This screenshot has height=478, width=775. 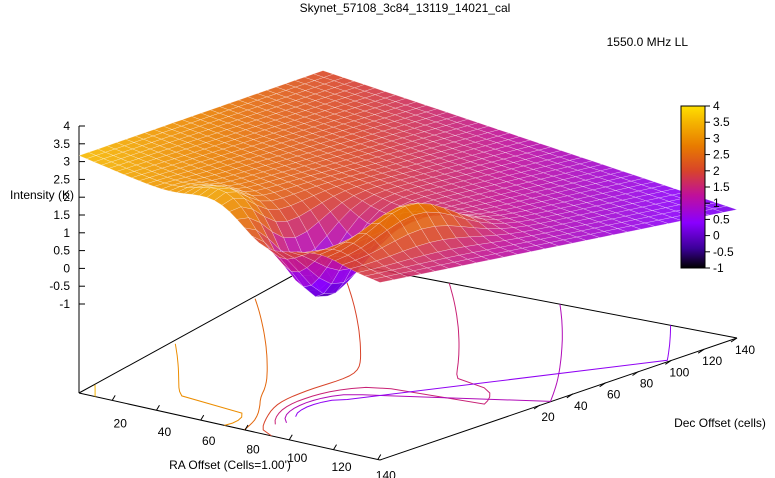 I want to click on y-axis-ticks: 20 40 60 80 100 120 140, so click(x=644, y=380).